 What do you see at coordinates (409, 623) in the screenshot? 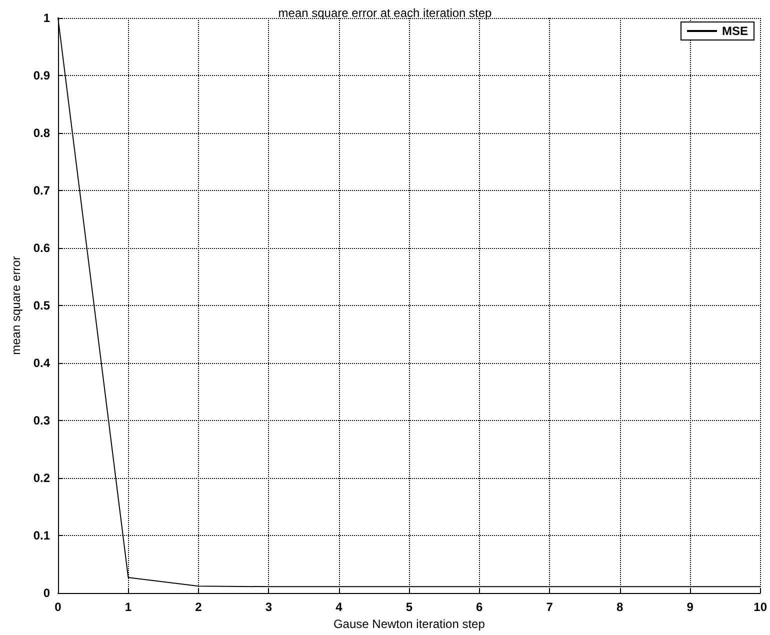
I see `x-axis-title: Gause Newton iteration step` at bounding box center [409, 623].